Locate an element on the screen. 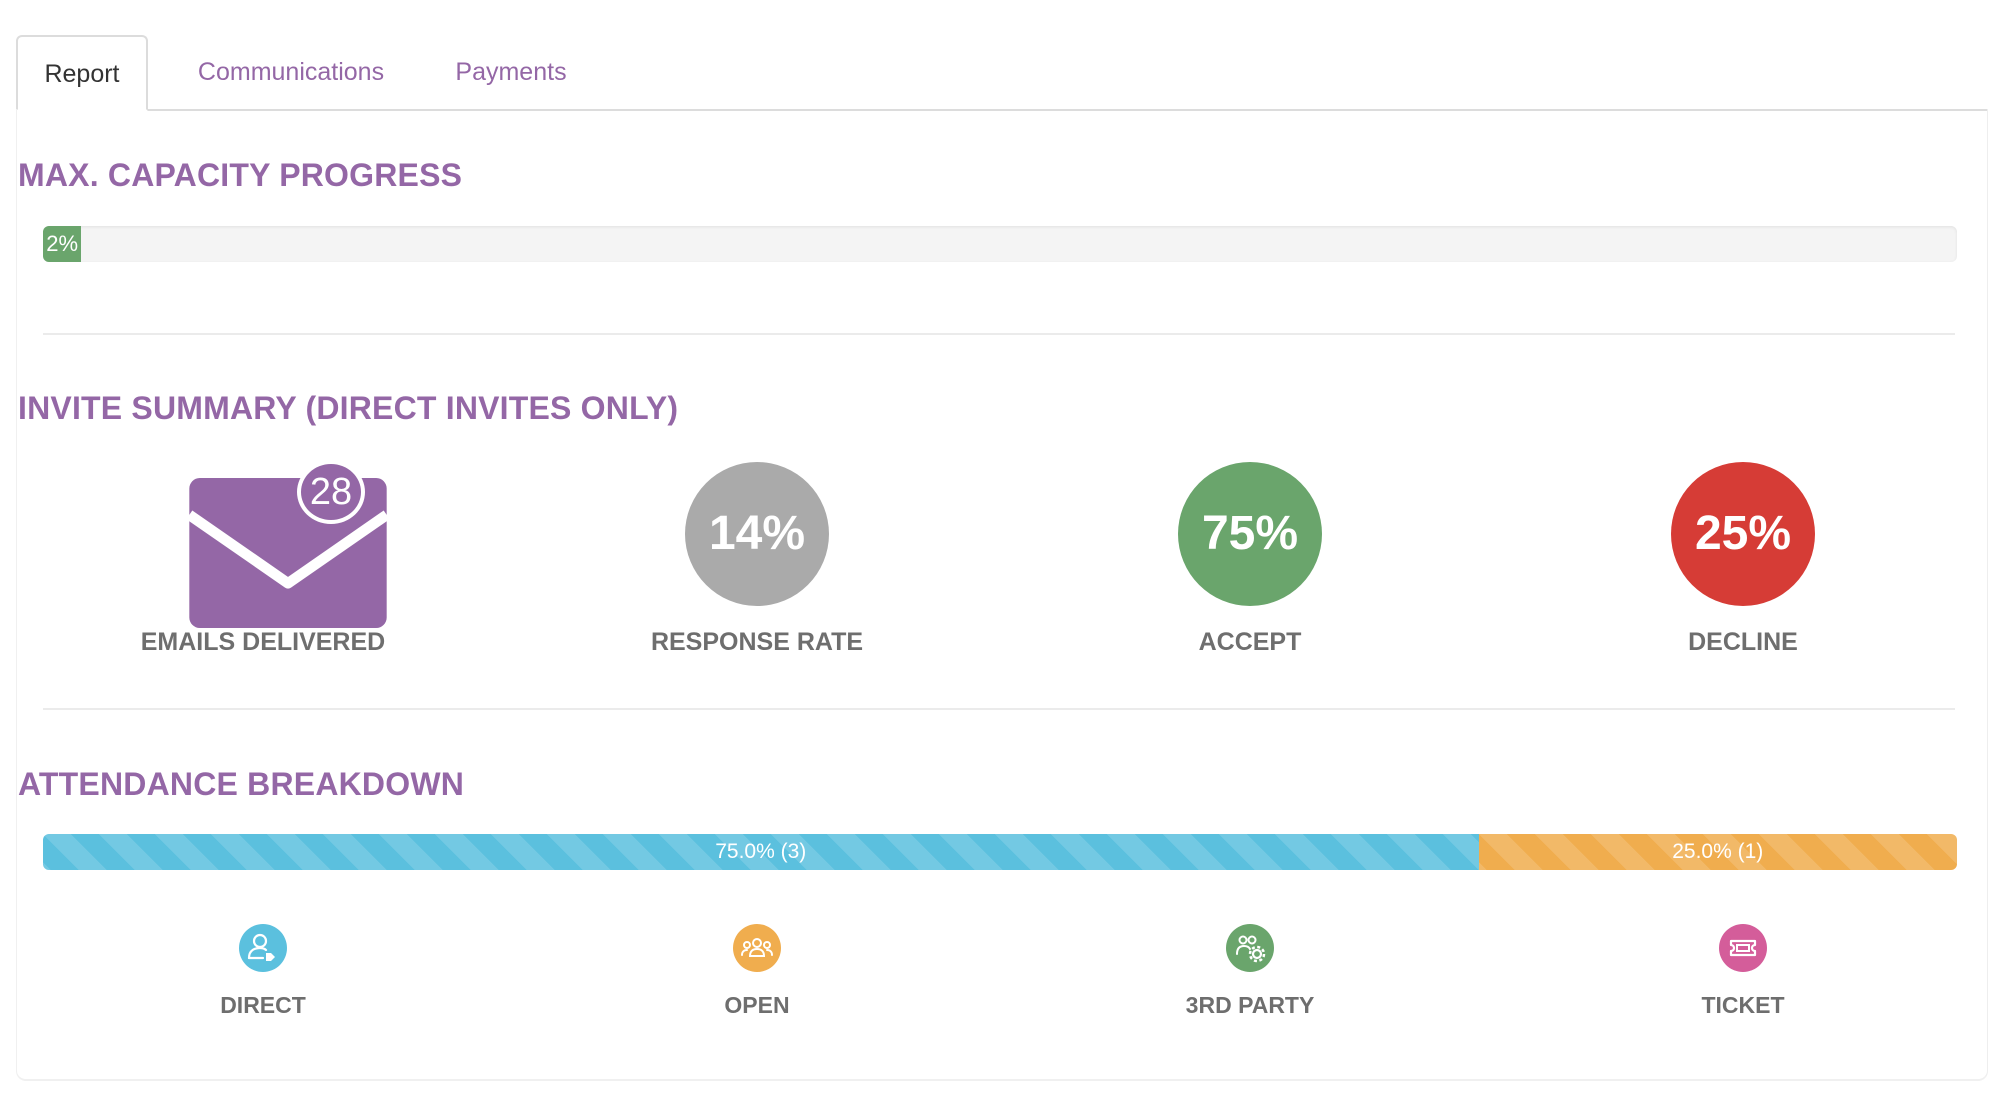  attendance-segment-ticket: 25.0% (1) is located at coordinates (1717, 852).